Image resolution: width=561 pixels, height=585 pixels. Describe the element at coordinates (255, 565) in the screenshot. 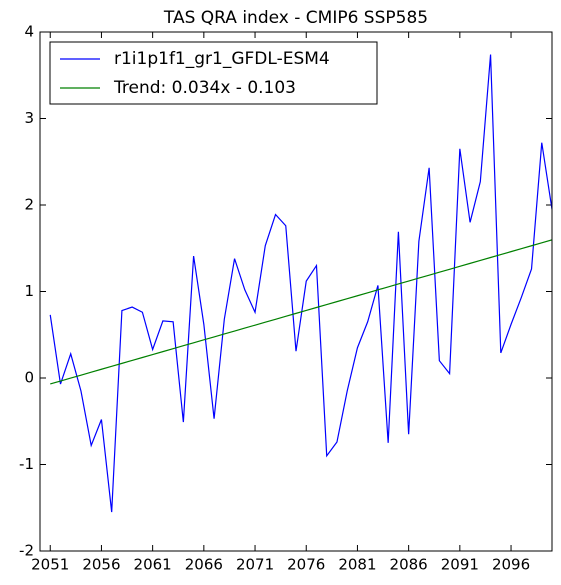

I see `x-tick-label: 2071` at that location.